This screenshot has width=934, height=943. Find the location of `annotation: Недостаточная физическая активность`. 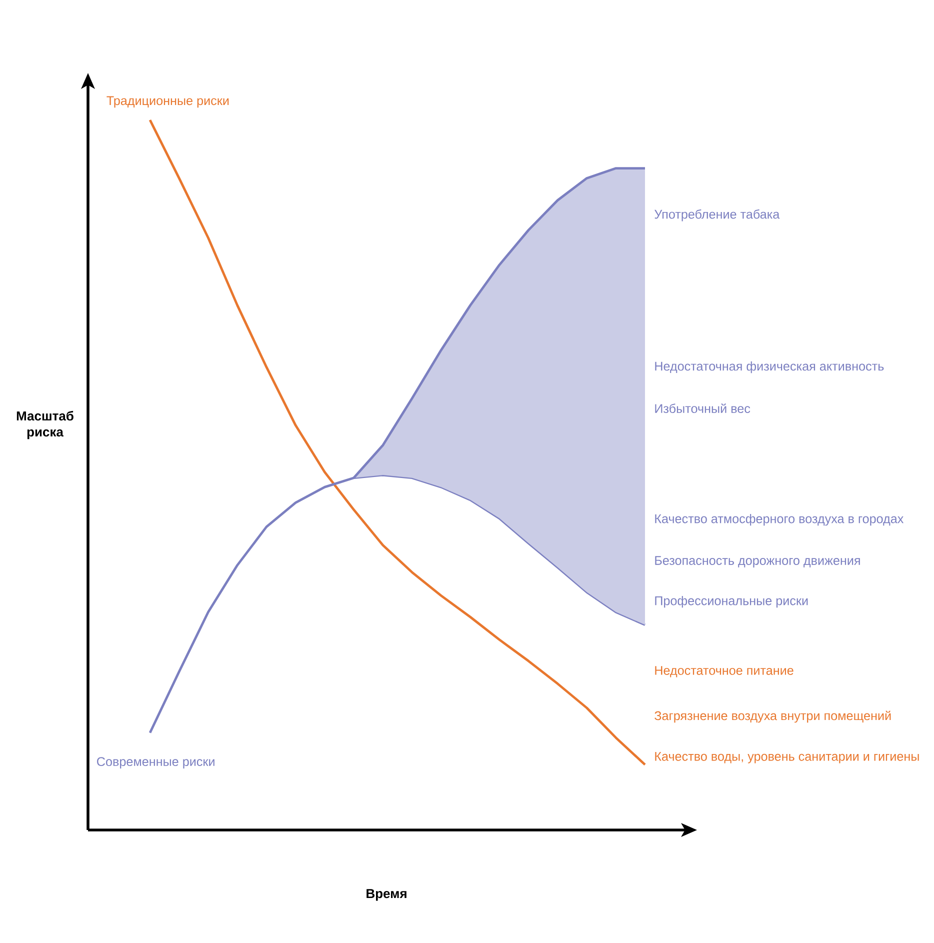

annotation: Недостаточная физическая активность is located at coordinates (769, 367).